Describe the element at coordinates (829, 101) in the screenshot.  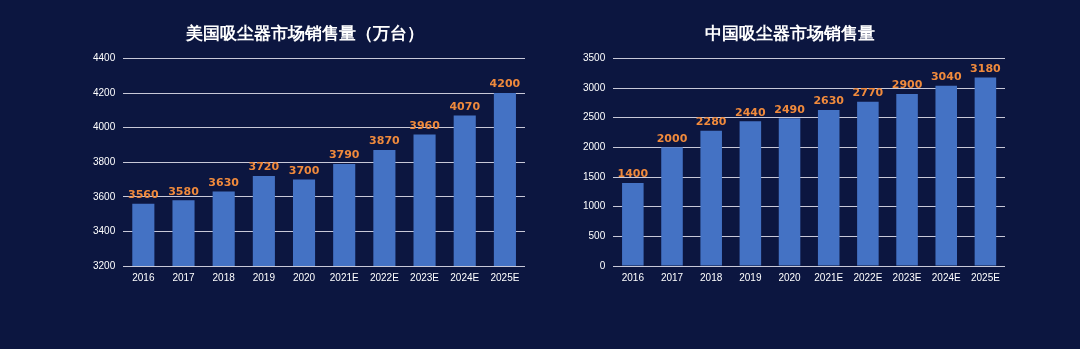
I see `data-label: 2630` at that location.